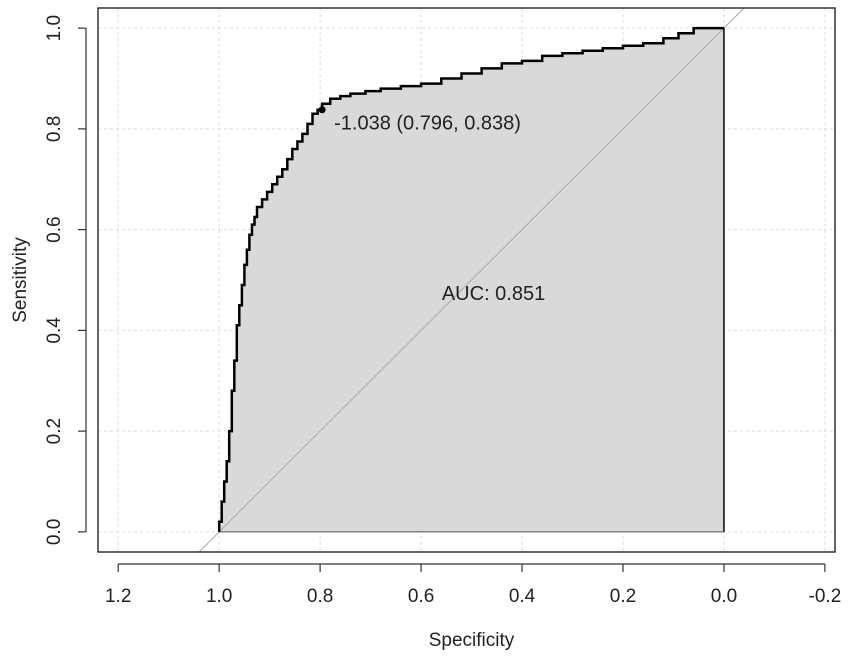 This screenshot has width=851, height=663. I want to click on annotation-layer: -1.038 (0.796, 0.838) AUC: 0.851, so click(431, 205).